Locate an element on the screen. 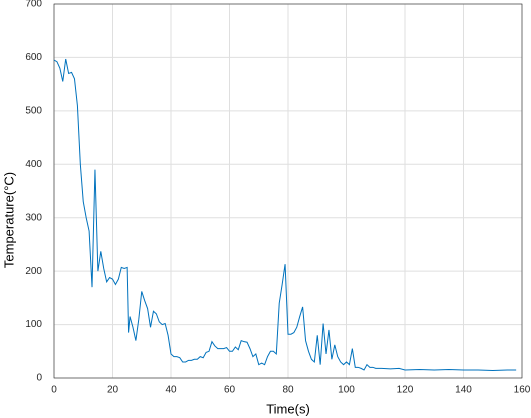  x-tick-label: 60 is located at coordinates (230, 390).